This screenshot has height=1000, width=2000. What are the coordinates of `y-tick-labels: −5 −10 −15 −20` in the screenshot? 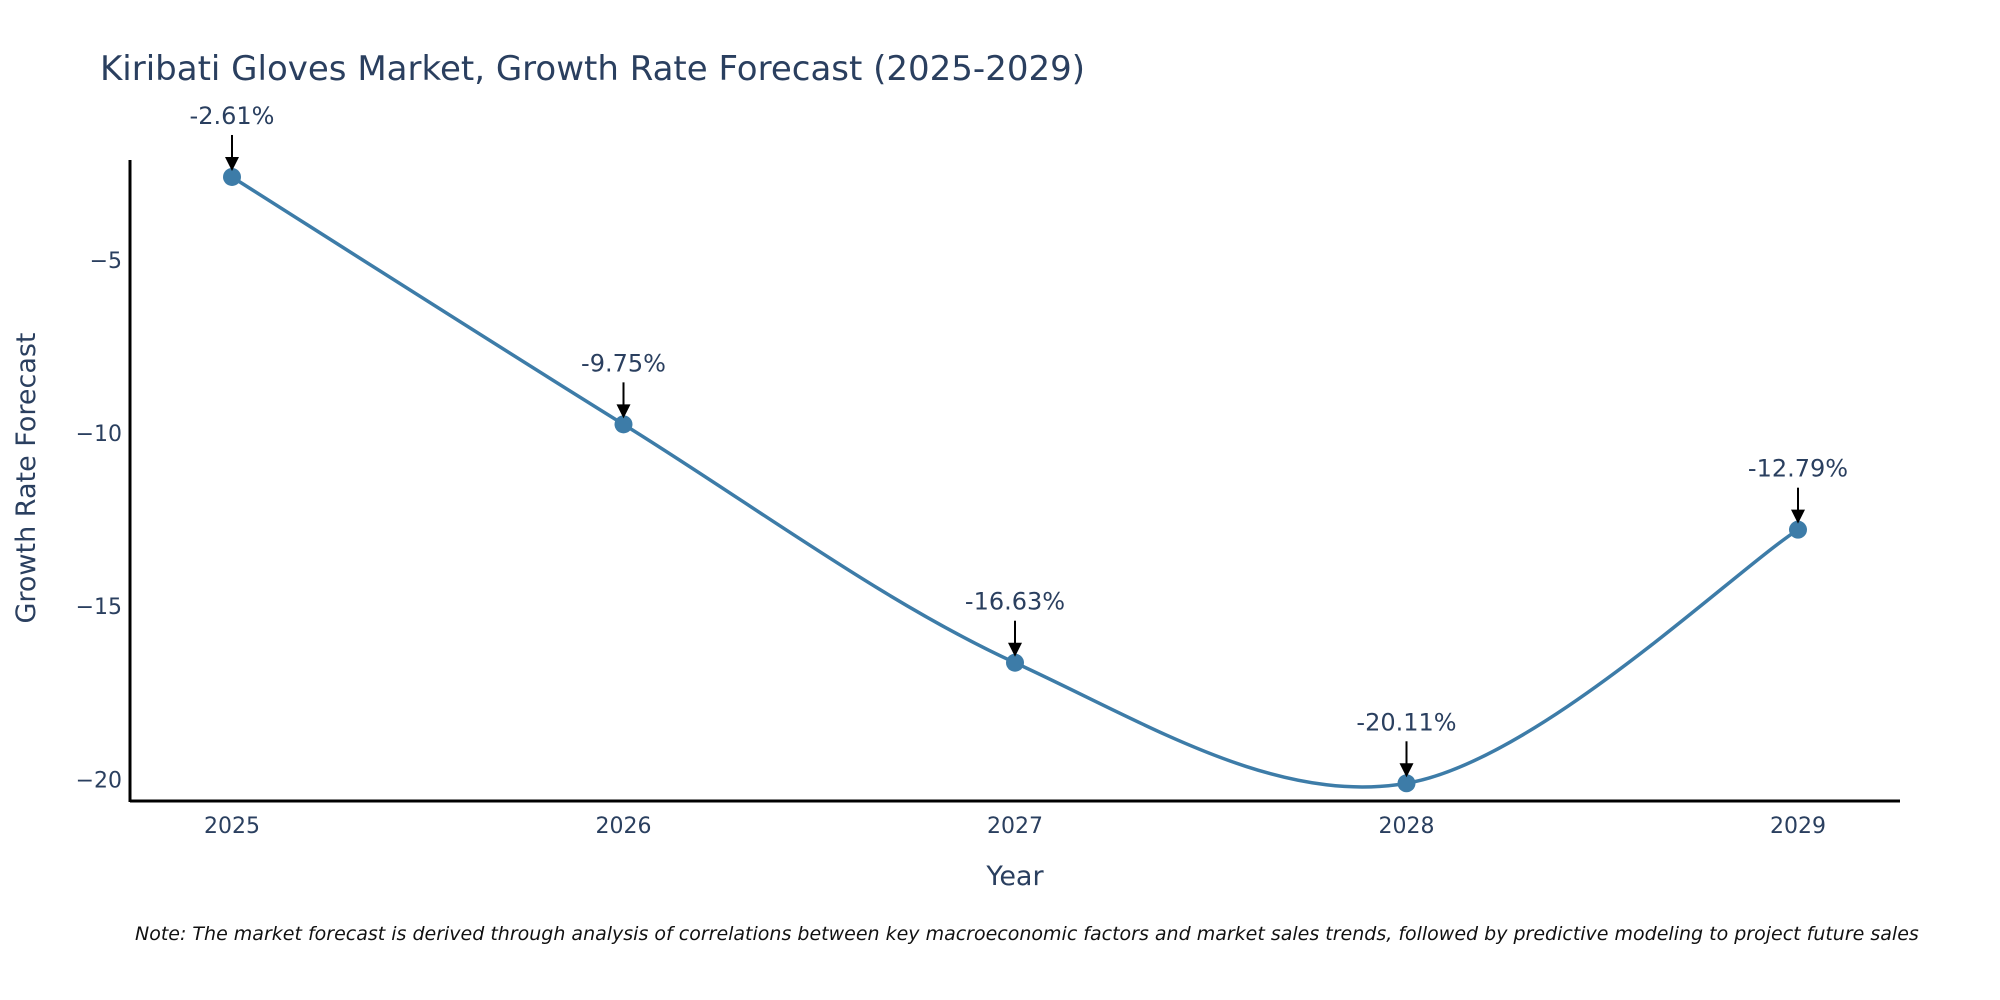 It's located at (99, 521).